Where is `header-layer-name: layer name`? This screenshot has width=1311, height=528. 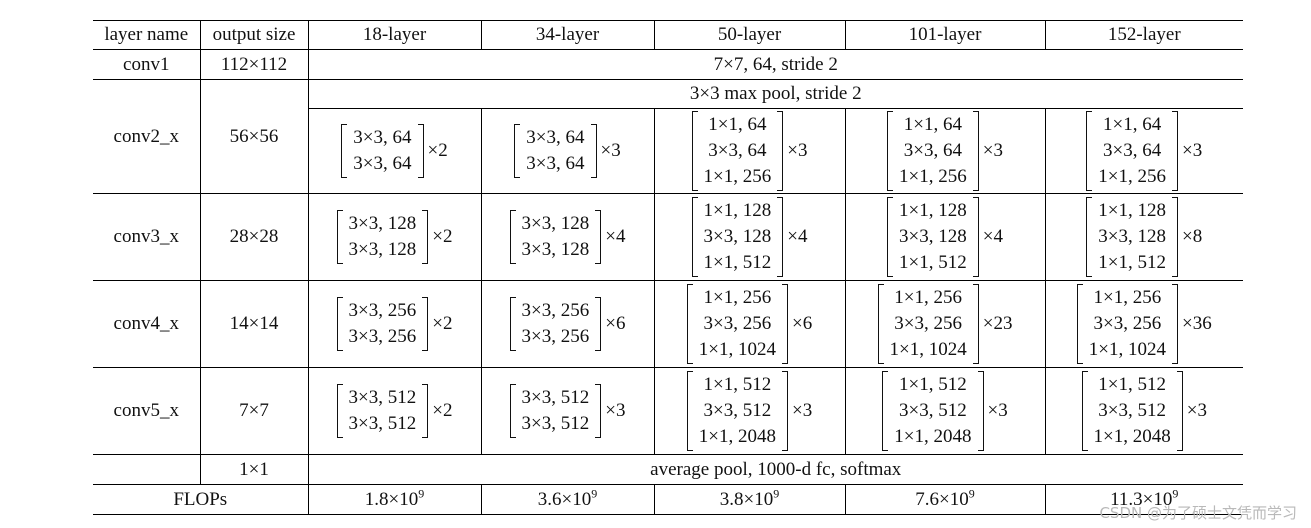
header-layer-name: layer name is located at coordinates (147, 35).